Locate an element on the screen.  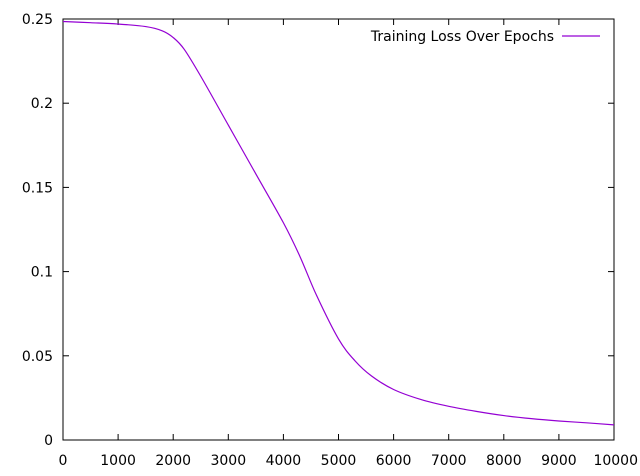
legend-label: Training Loss Over Epochs is located at coordinates (462, 37).